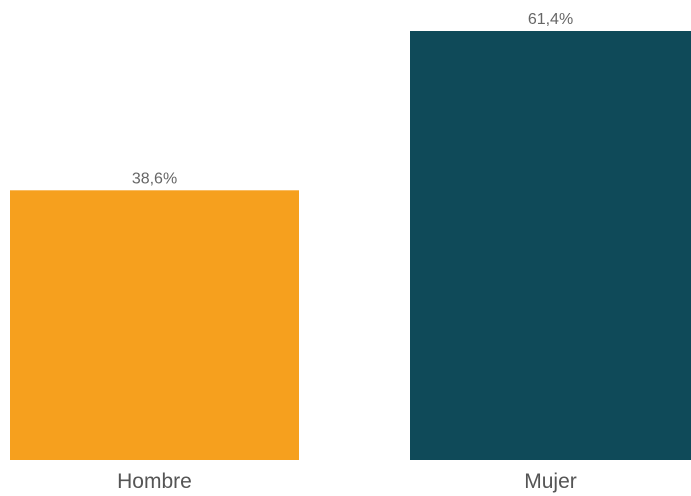 The width and height of the screenshot is (691, 496). What do you see at coordinates (154, 481) in the screenshot?
I see `category-label-hombre: Hombre` at bounding box center [154, 481].